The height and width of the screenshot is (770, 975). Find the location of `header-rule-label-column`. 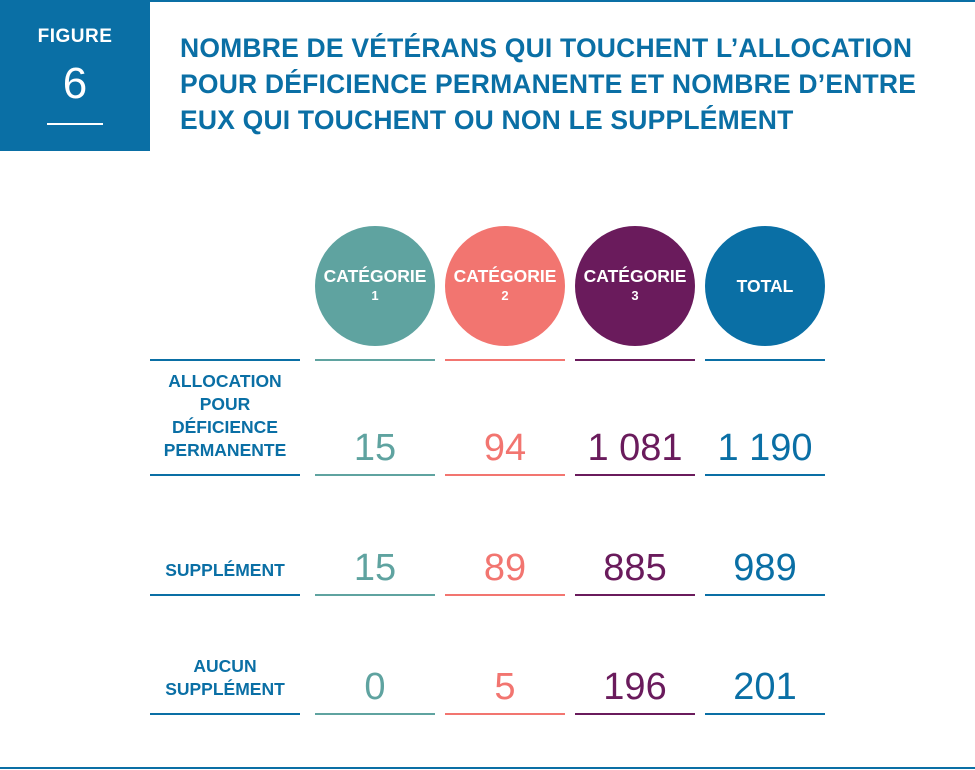

header-rule-label-column is located at coordinates (225, 360).